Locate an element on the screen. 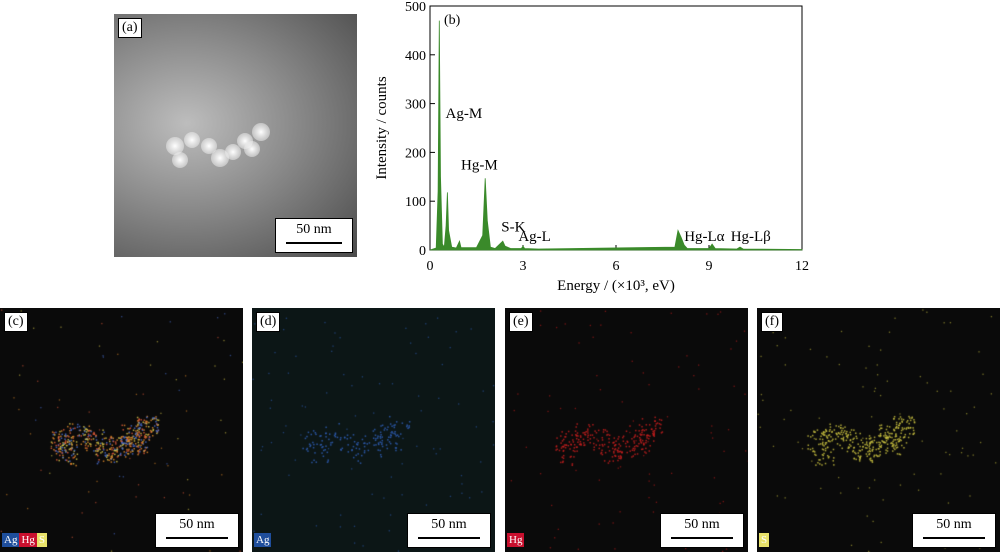 The image size is (1000, 552). panel-c-scalebar: 50 nm is located at coordinates (197, 530).